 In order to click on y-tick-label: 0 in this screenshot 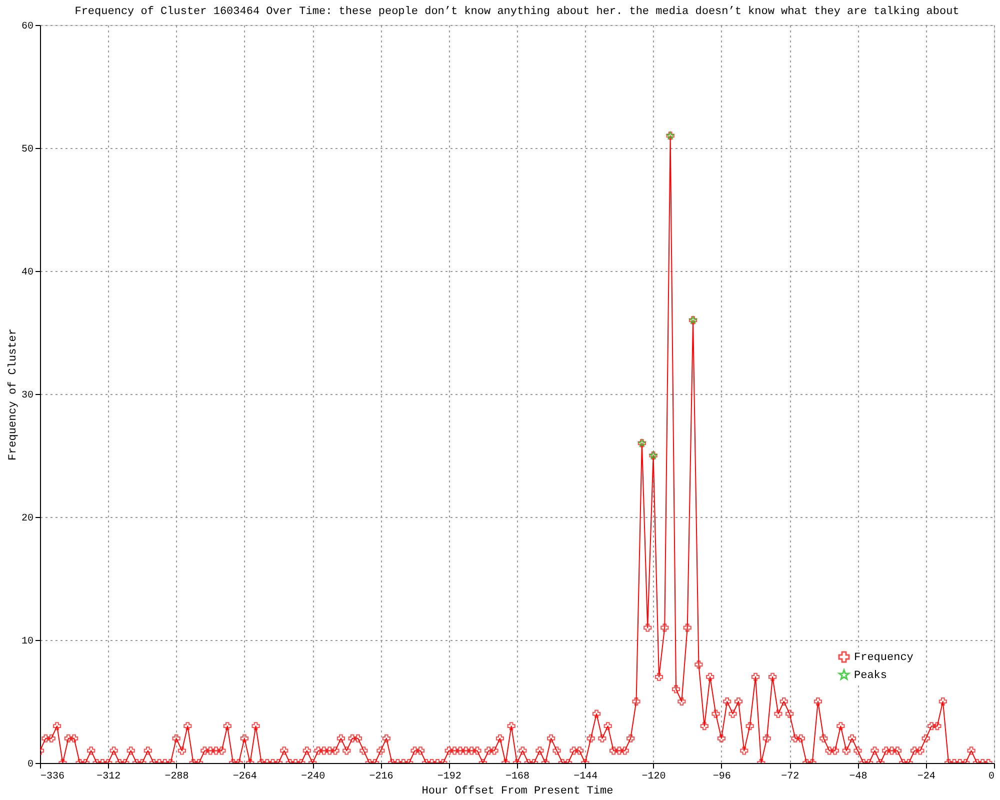, I will do `click(30, 765)`.